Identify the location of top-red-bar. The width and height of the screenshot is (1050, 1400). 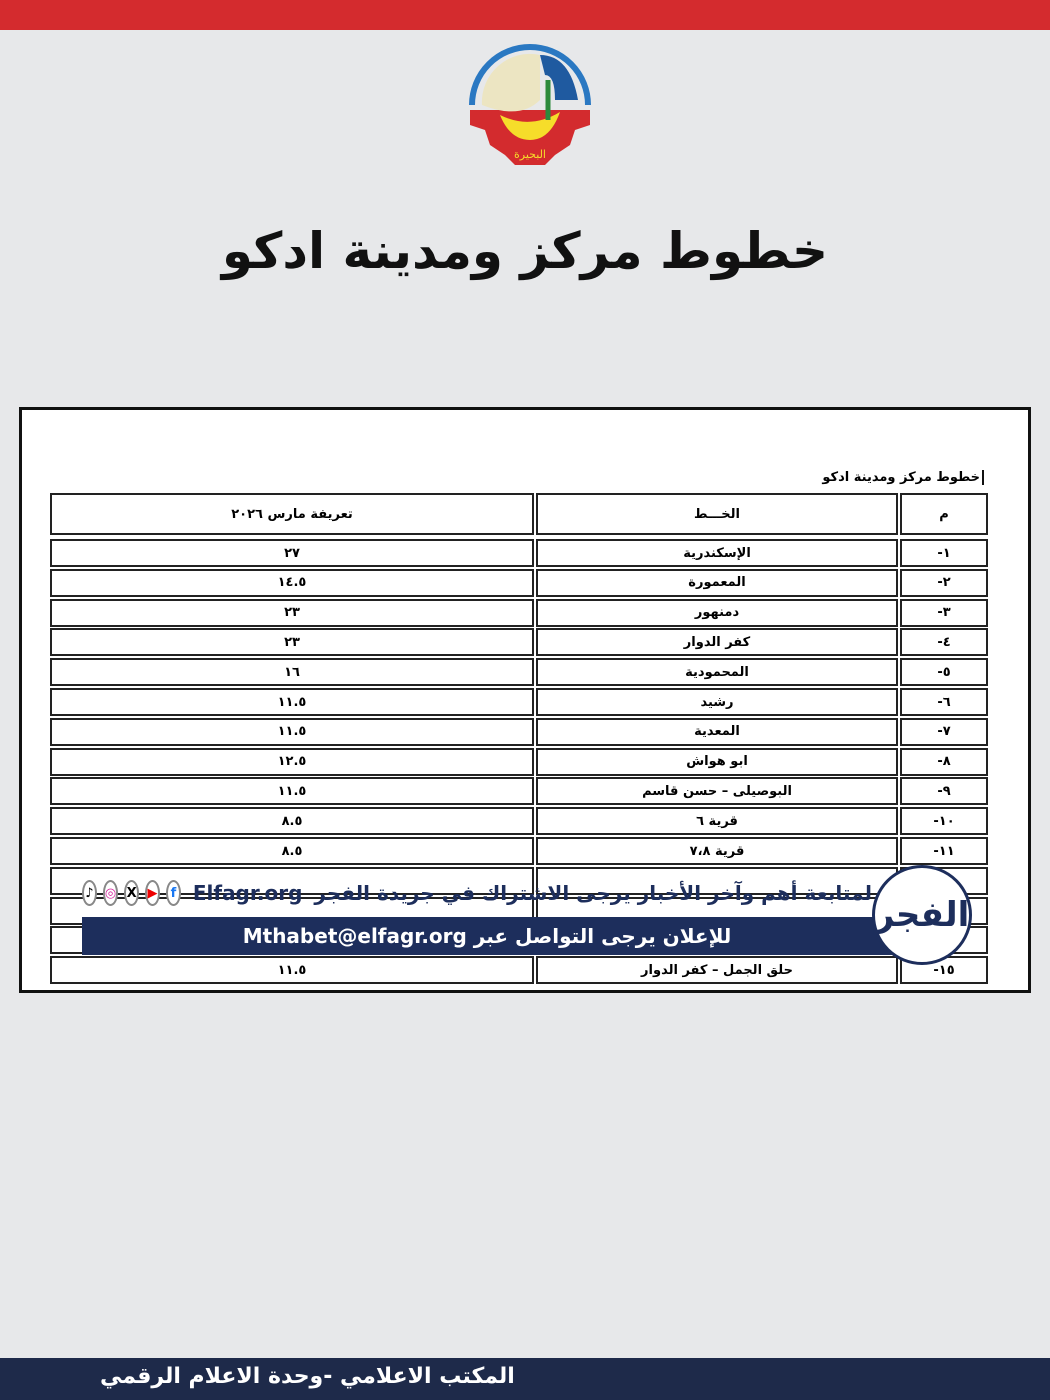
(525, 15).